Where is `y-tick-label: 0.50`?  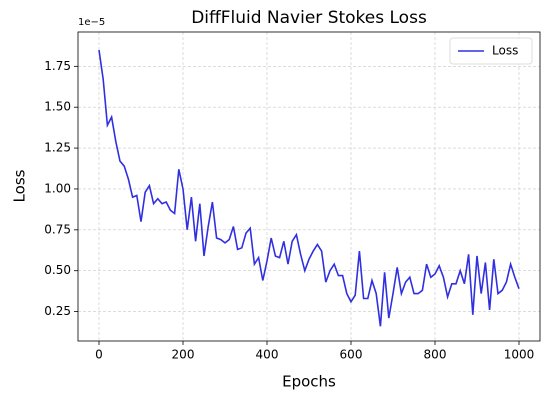
y-tick-label: 0.50 is located at coordinates (57, 270).